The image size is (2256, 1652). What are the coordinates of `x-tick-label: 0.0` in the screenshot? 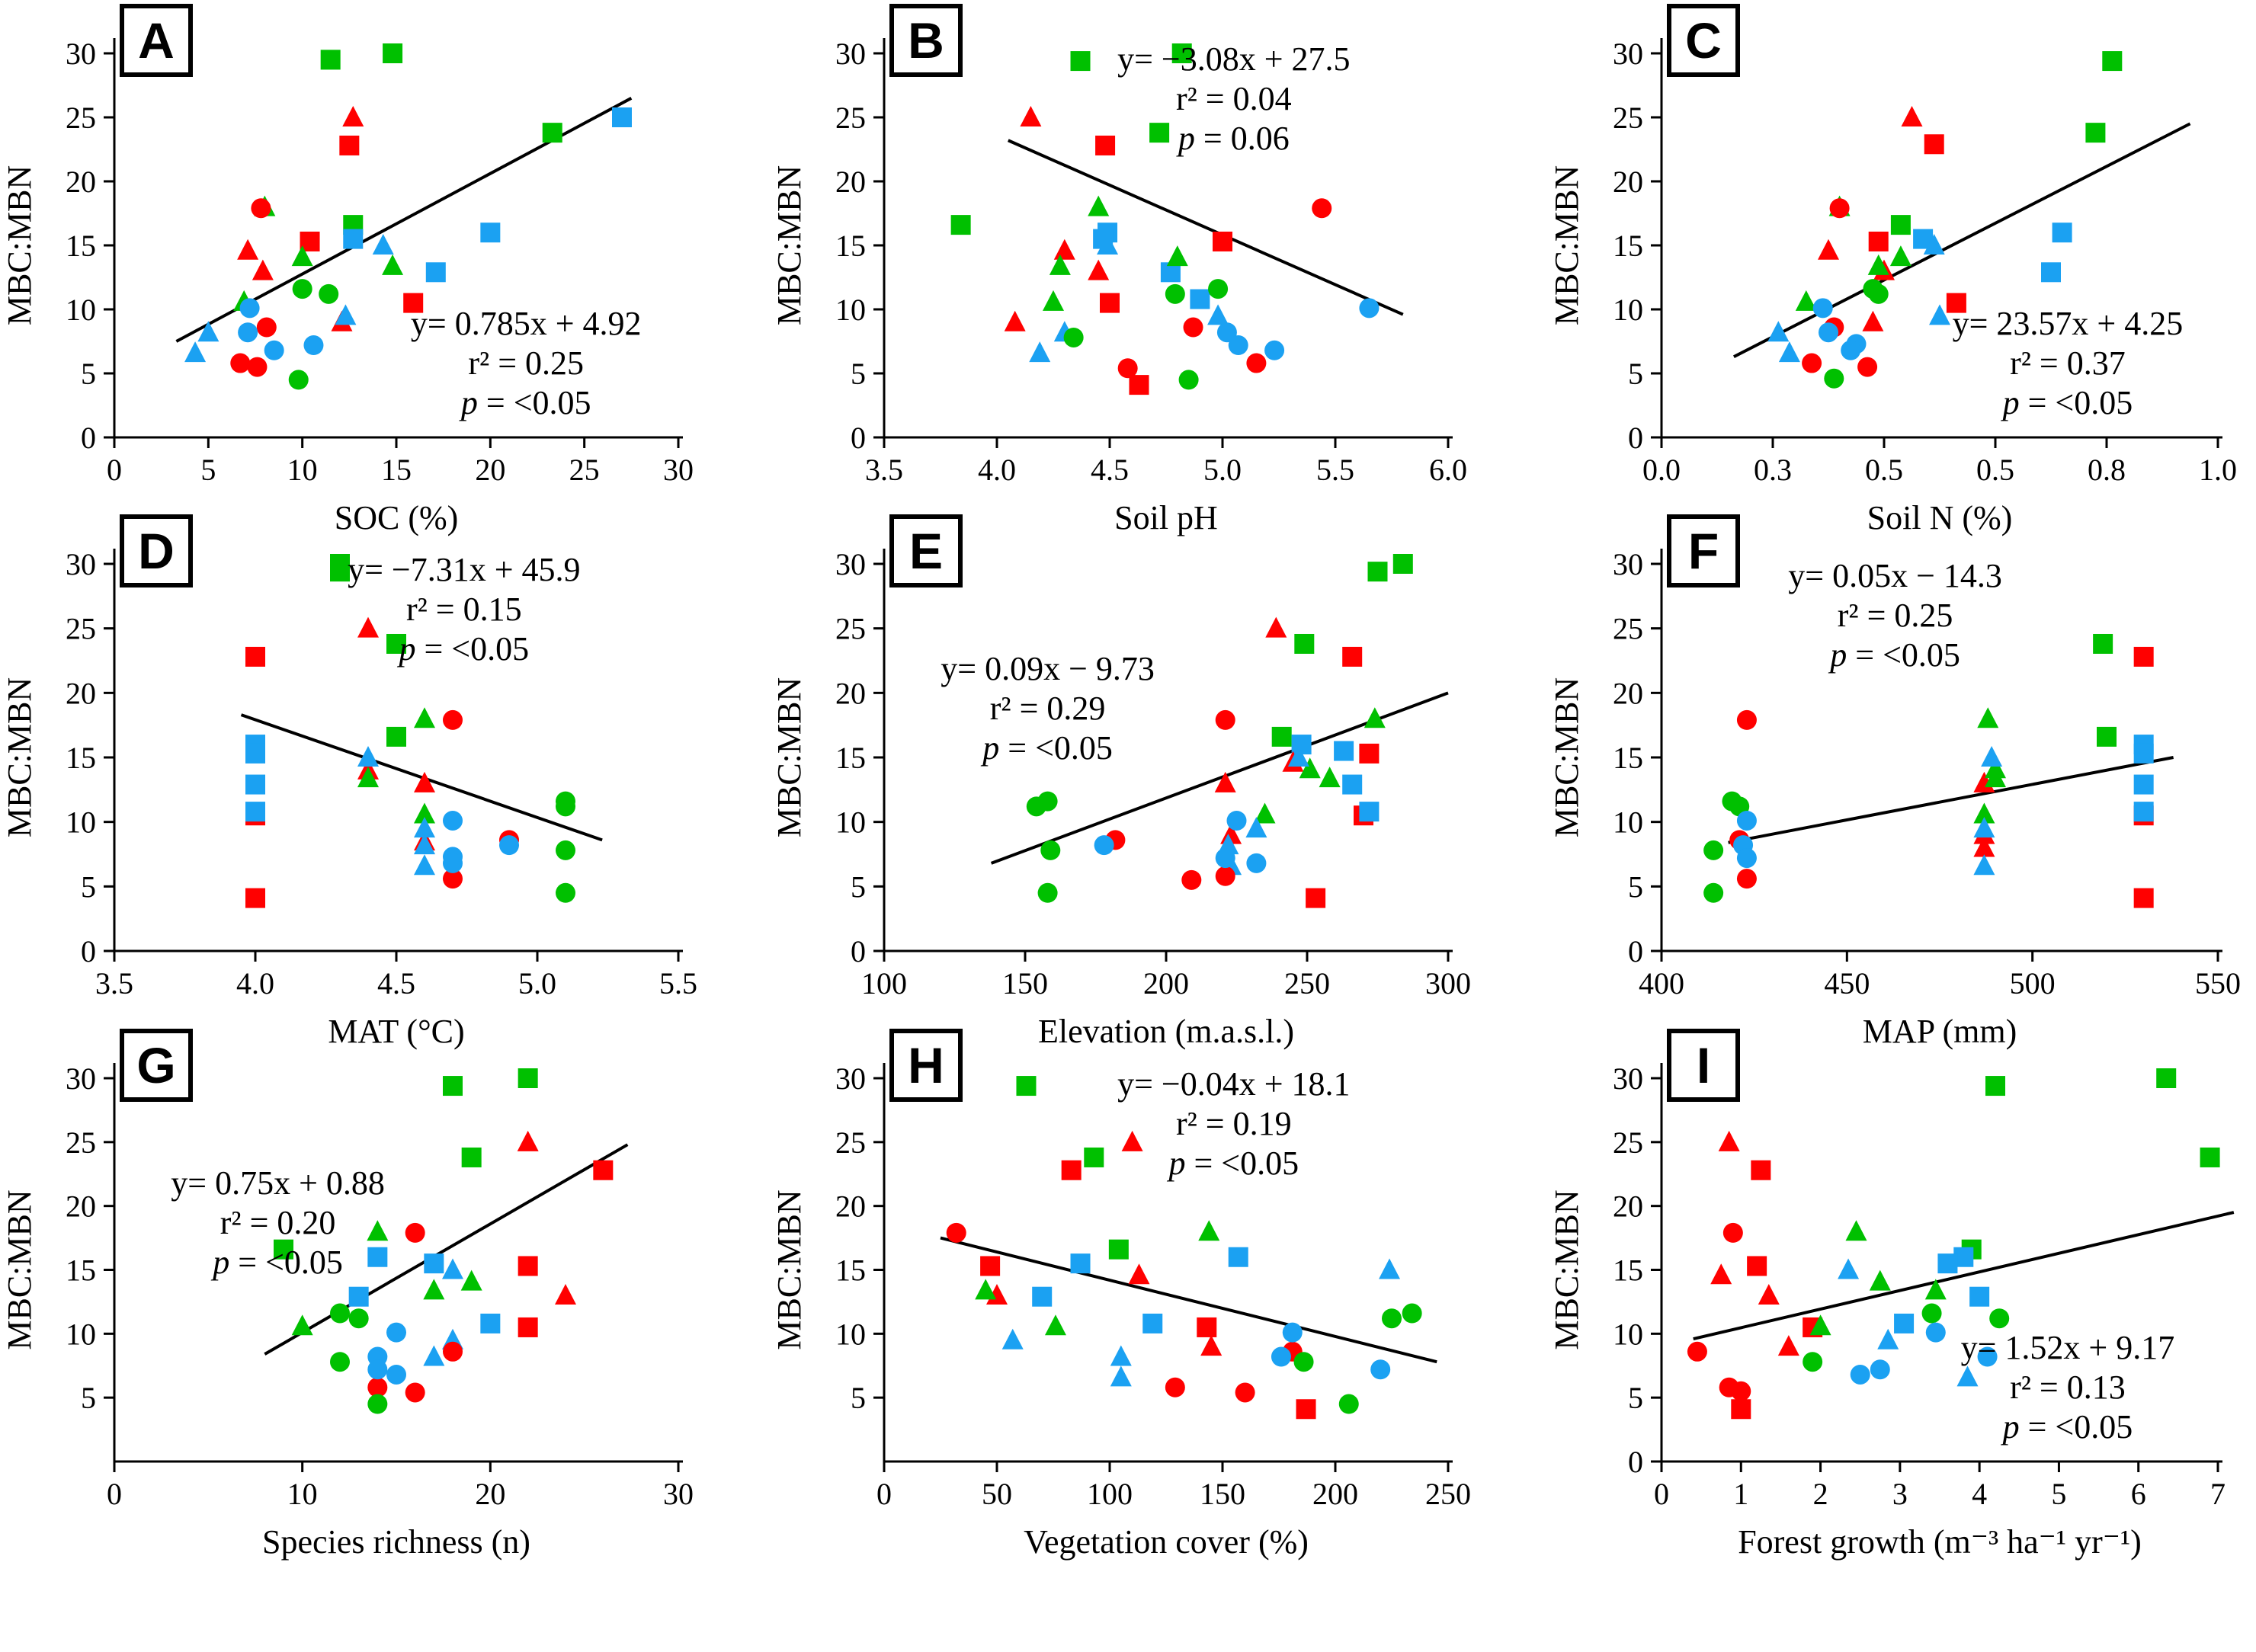 It's located at (1661, 470).